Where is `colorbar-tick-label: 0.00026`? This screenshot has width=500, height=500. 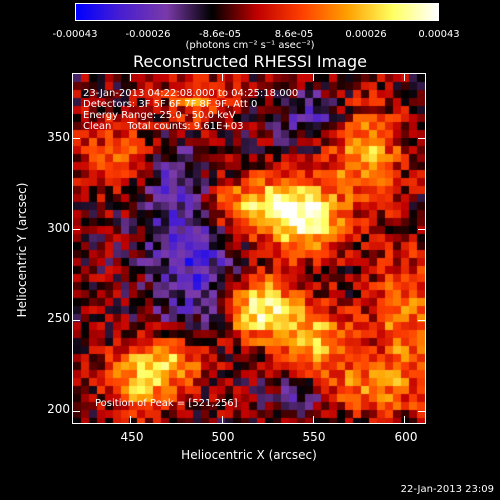 colorbar-tick-label: 0.00026 is located at coordinates (366, 34).